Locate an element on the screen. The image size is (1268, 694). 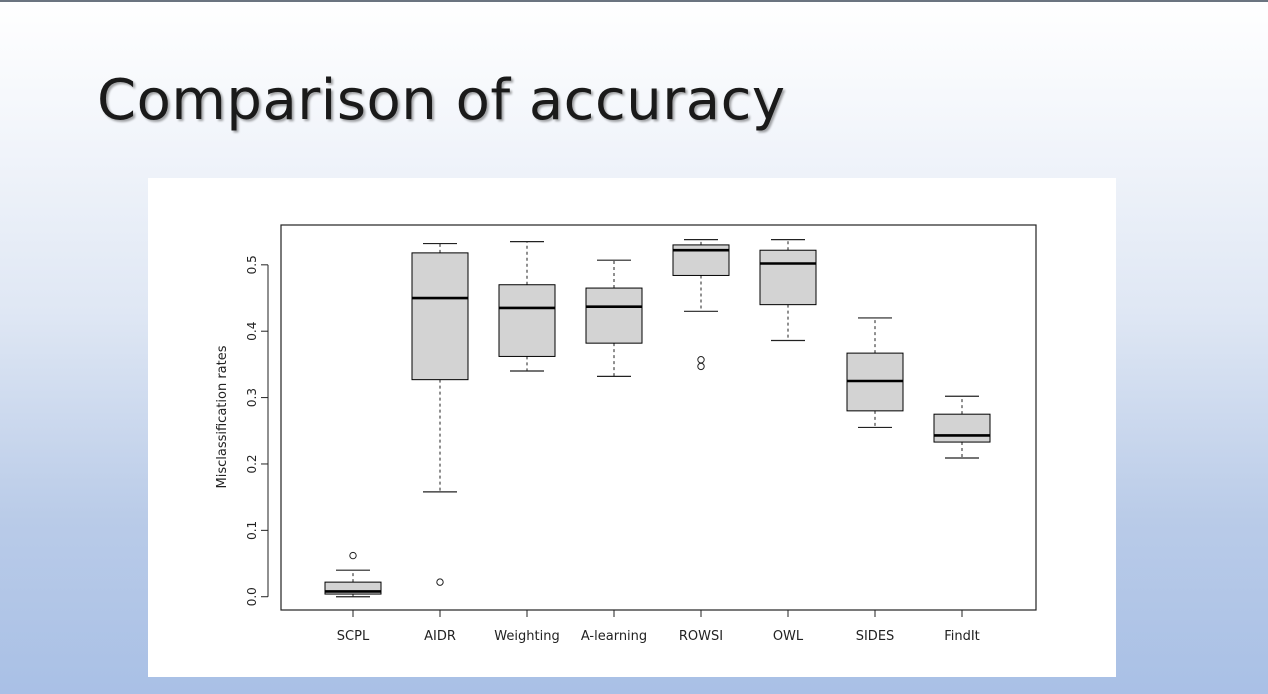
box-a-learning is located at coordinates (614, 318).